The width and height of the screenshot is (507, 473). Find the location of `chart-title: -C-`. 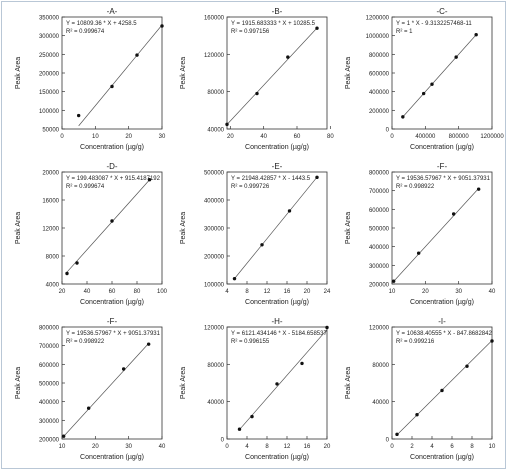

chart-title: -C- is located at coordinates (441, 11).